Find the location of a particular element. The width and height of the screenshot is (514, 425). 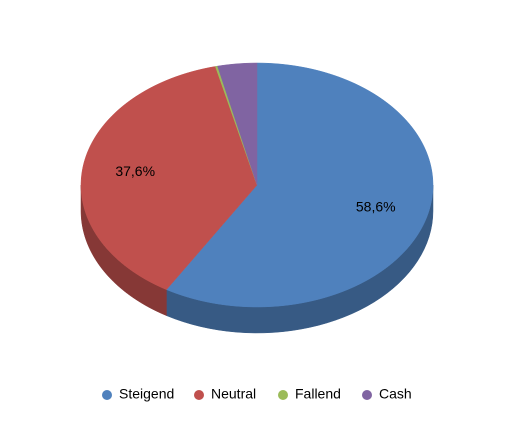

data-label: 58,6% is located at coordinates (376, 206).